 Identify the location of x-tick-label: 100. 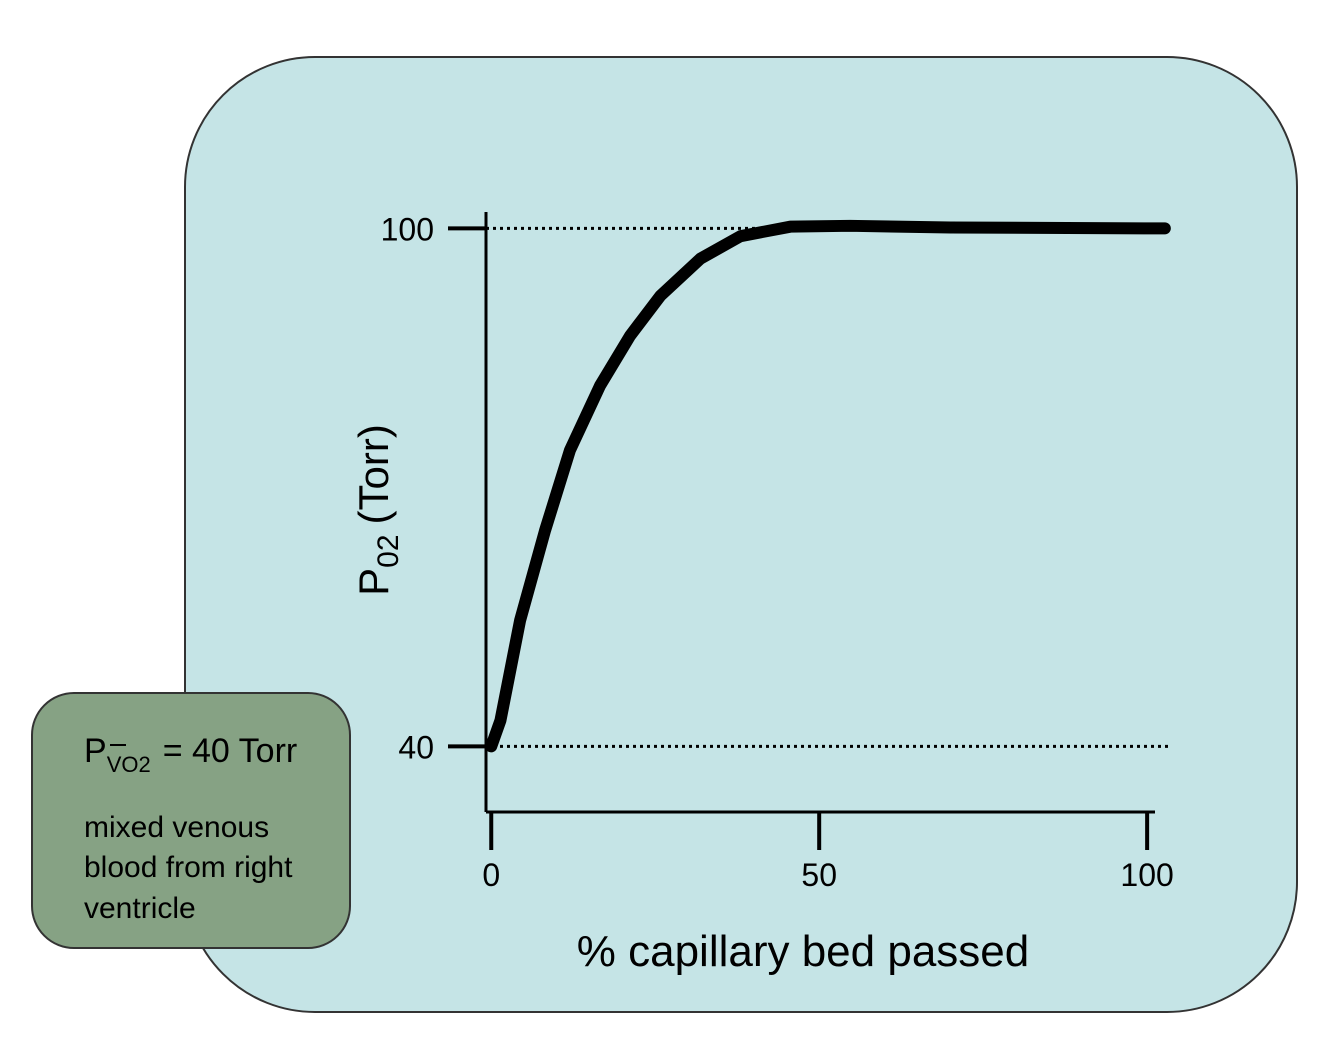
(1146, 875).